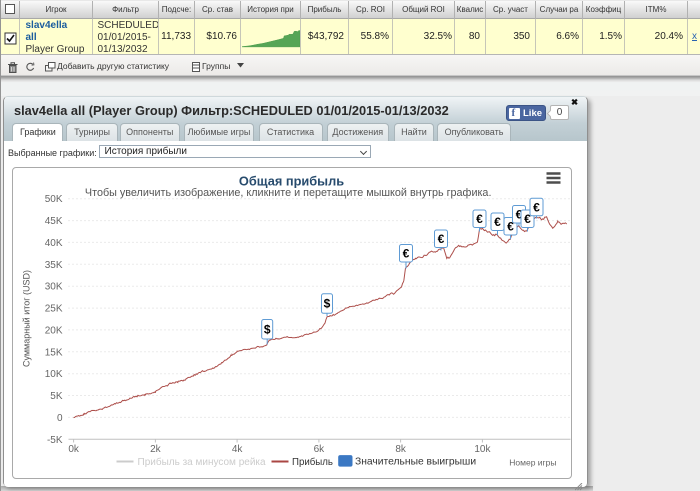 The image size is (700, 491). I want to click on svg-text: Значительные выигрыши, so click(415, 461).